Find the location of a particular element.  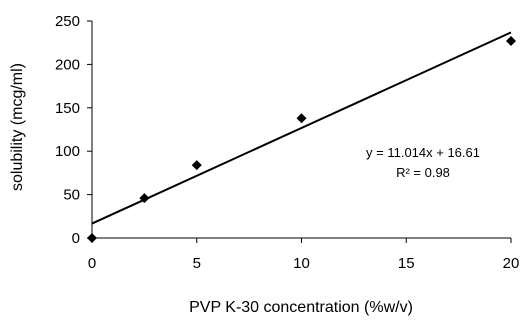

y-tick-label: 250 is located at coordinates (67, 21).